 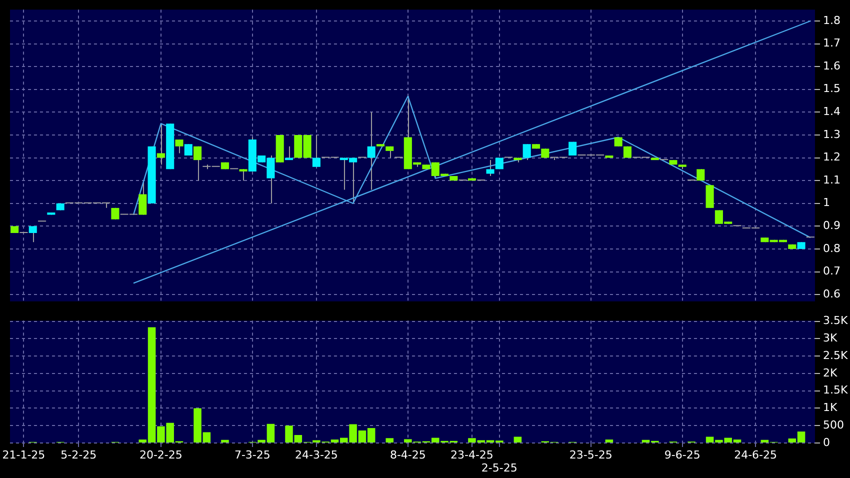 I want to click on x-tick-label: 8-4-25, so click(x=408, y=455).